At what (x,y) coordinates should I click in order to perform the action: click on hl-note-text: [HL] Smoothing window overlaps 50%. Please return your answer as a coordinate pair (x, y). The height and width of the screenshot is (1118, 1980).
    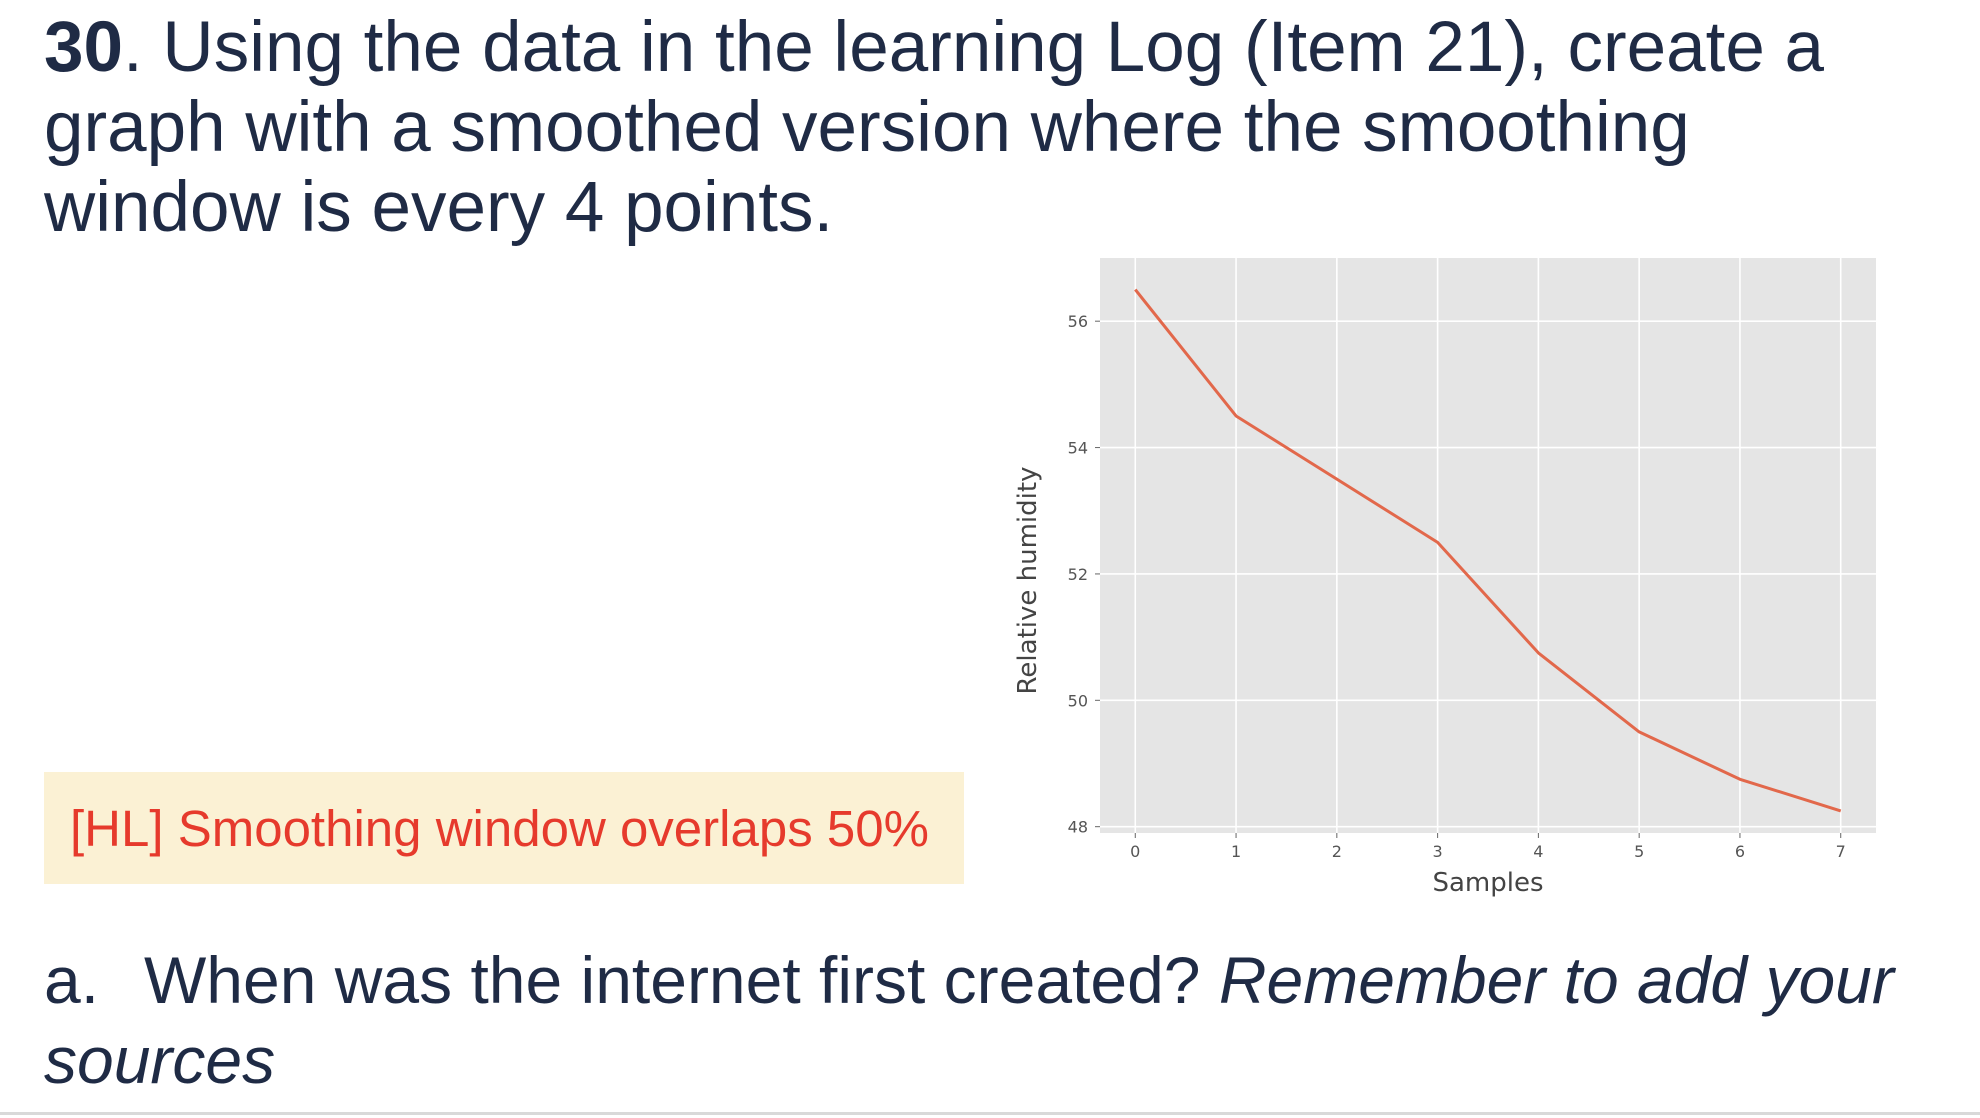
    Looking at the image, I should click on (499, 828).